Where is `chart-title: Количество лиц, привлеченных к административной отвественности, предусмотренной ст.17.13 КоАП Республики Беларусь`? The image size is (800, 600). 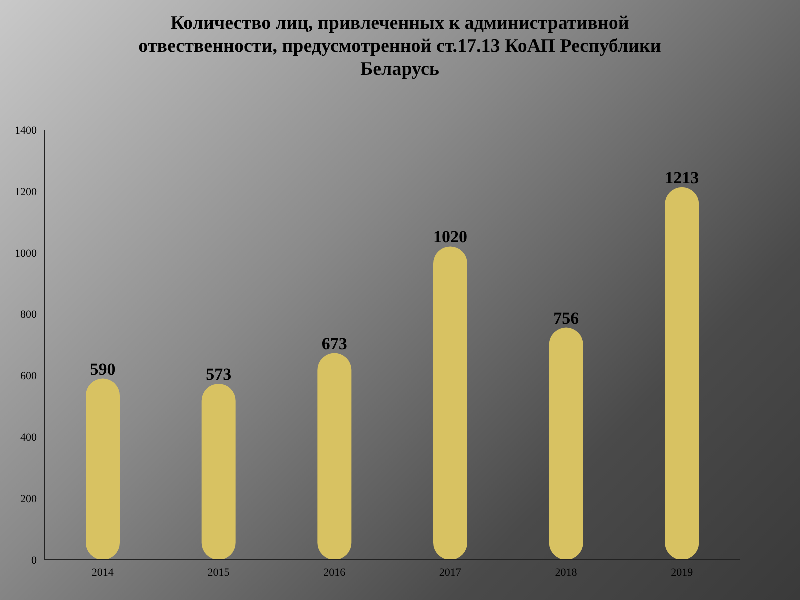
chart-title: Количество лиц, привлеченных к административной отвественности, предусмотренной ст.17.13 КоАП Республики Беларусь is located at coordinates (400, 46).